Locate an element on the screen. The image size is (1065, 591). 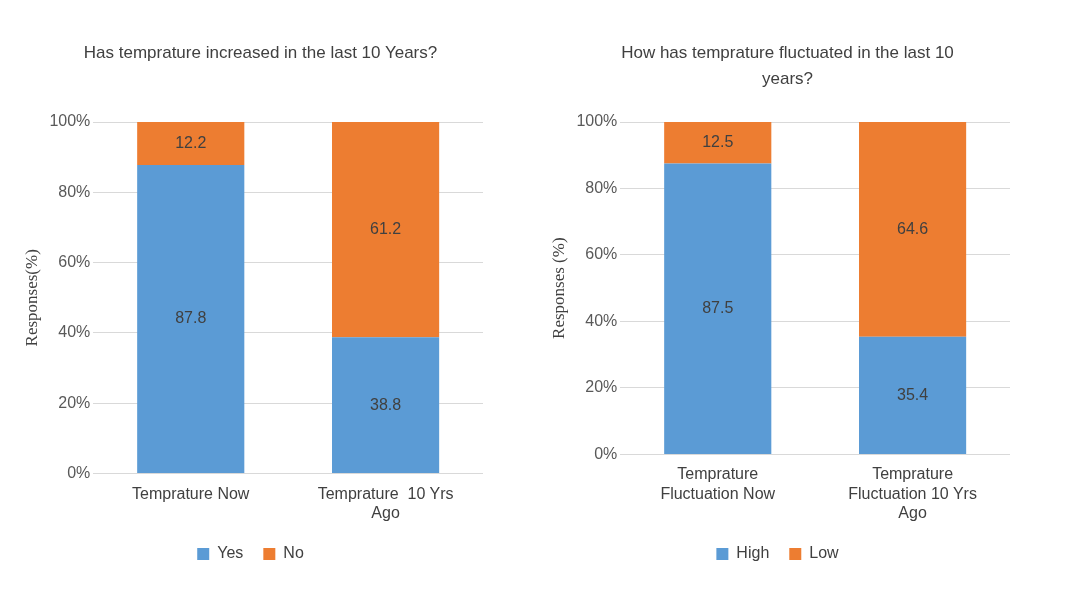
data-label: 35.4 is located at coordinates (913, 394).